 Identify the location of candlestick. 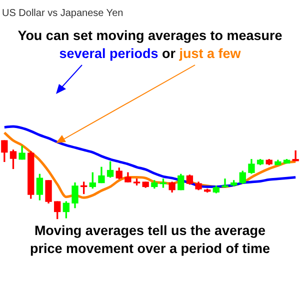
(225, 183).